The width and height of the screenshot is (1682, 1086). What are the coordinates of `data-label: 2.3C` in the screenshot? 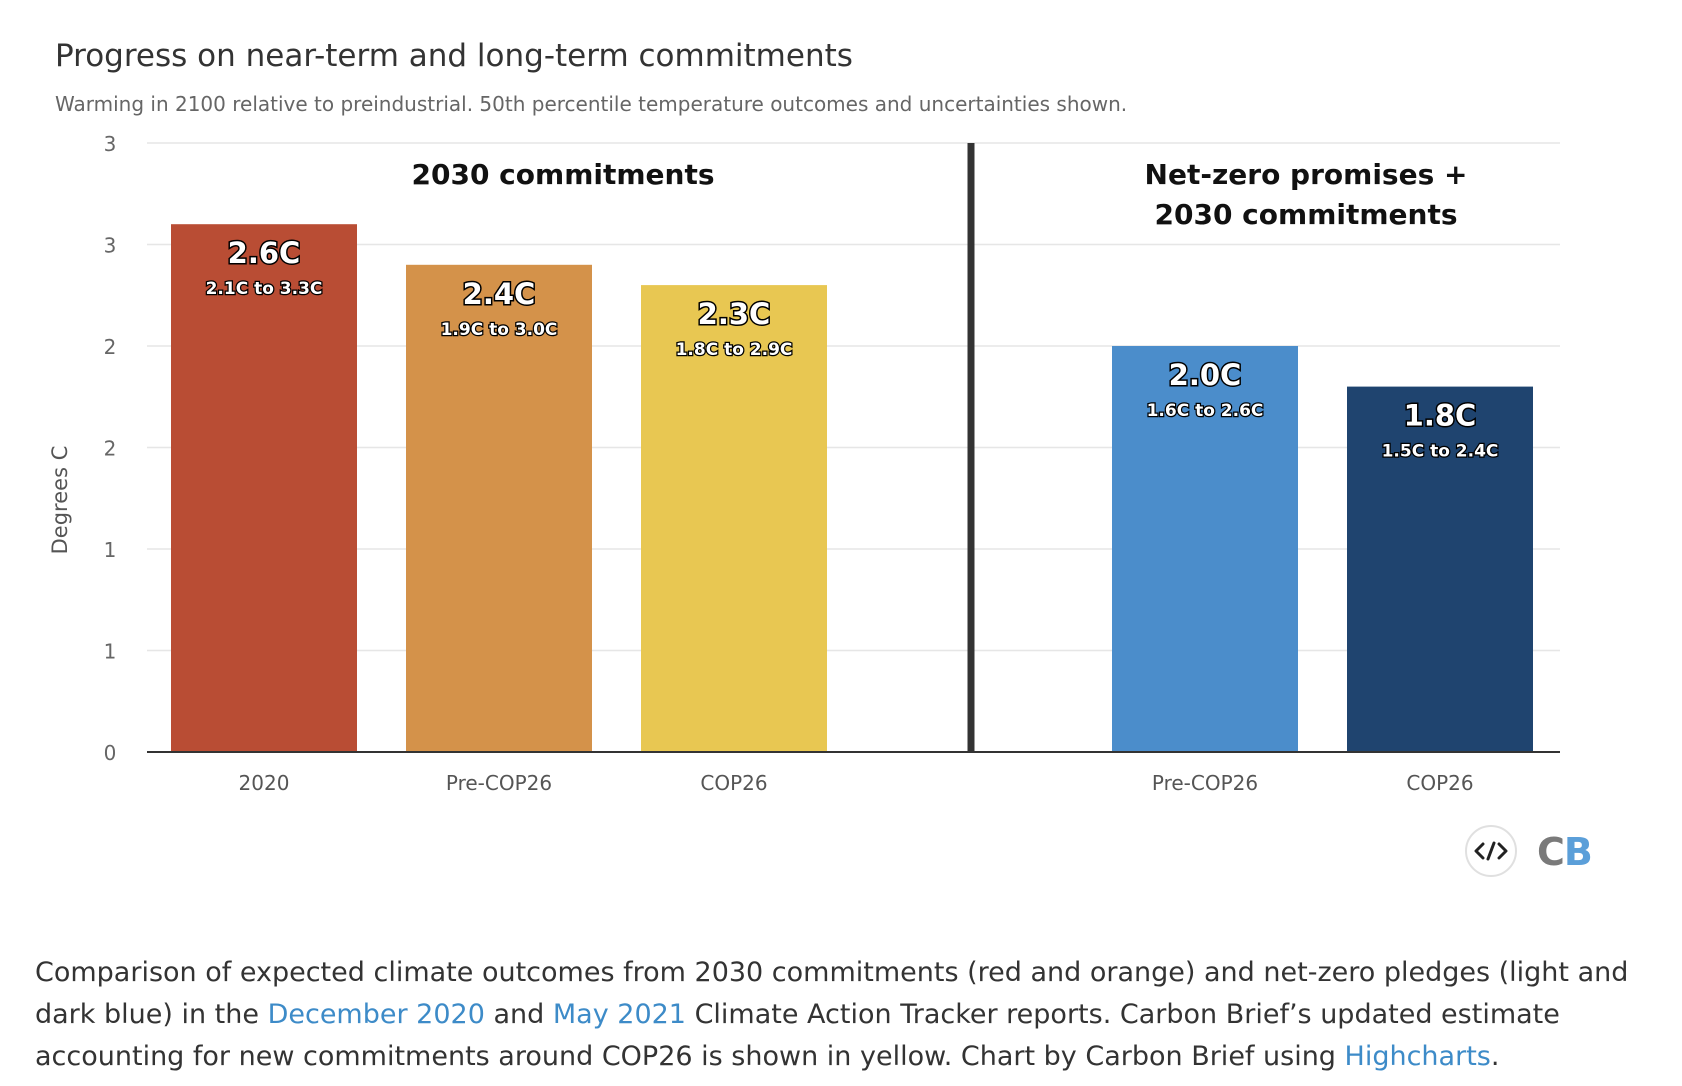 It's located at (734, 314).